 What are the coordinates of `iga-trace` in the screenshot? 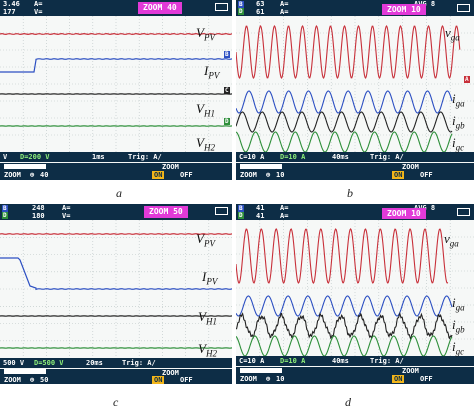 It's located at (344, 102).